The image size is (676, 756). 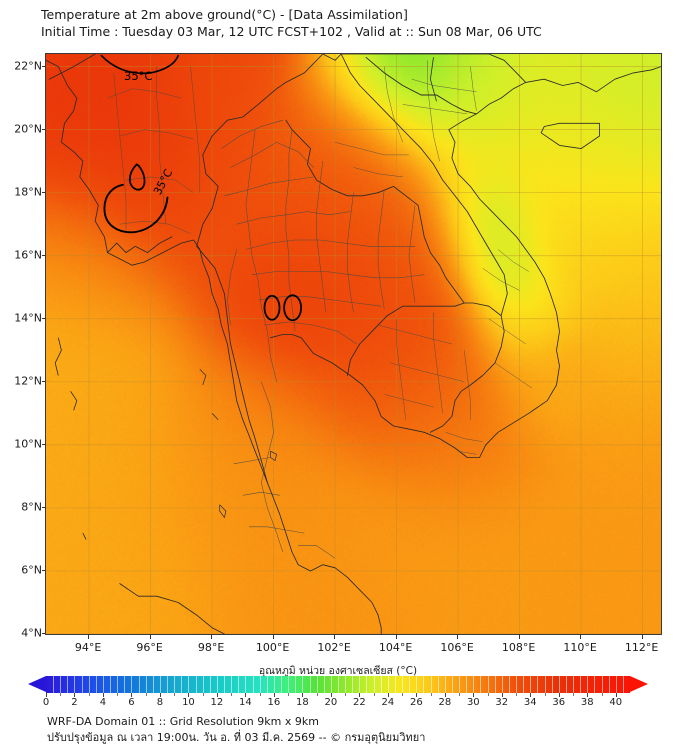 What do you see at coordinates (245, 702) in the screenshot?
I see `colorbar-tick-label: 14` at bounding box center [245, 702].